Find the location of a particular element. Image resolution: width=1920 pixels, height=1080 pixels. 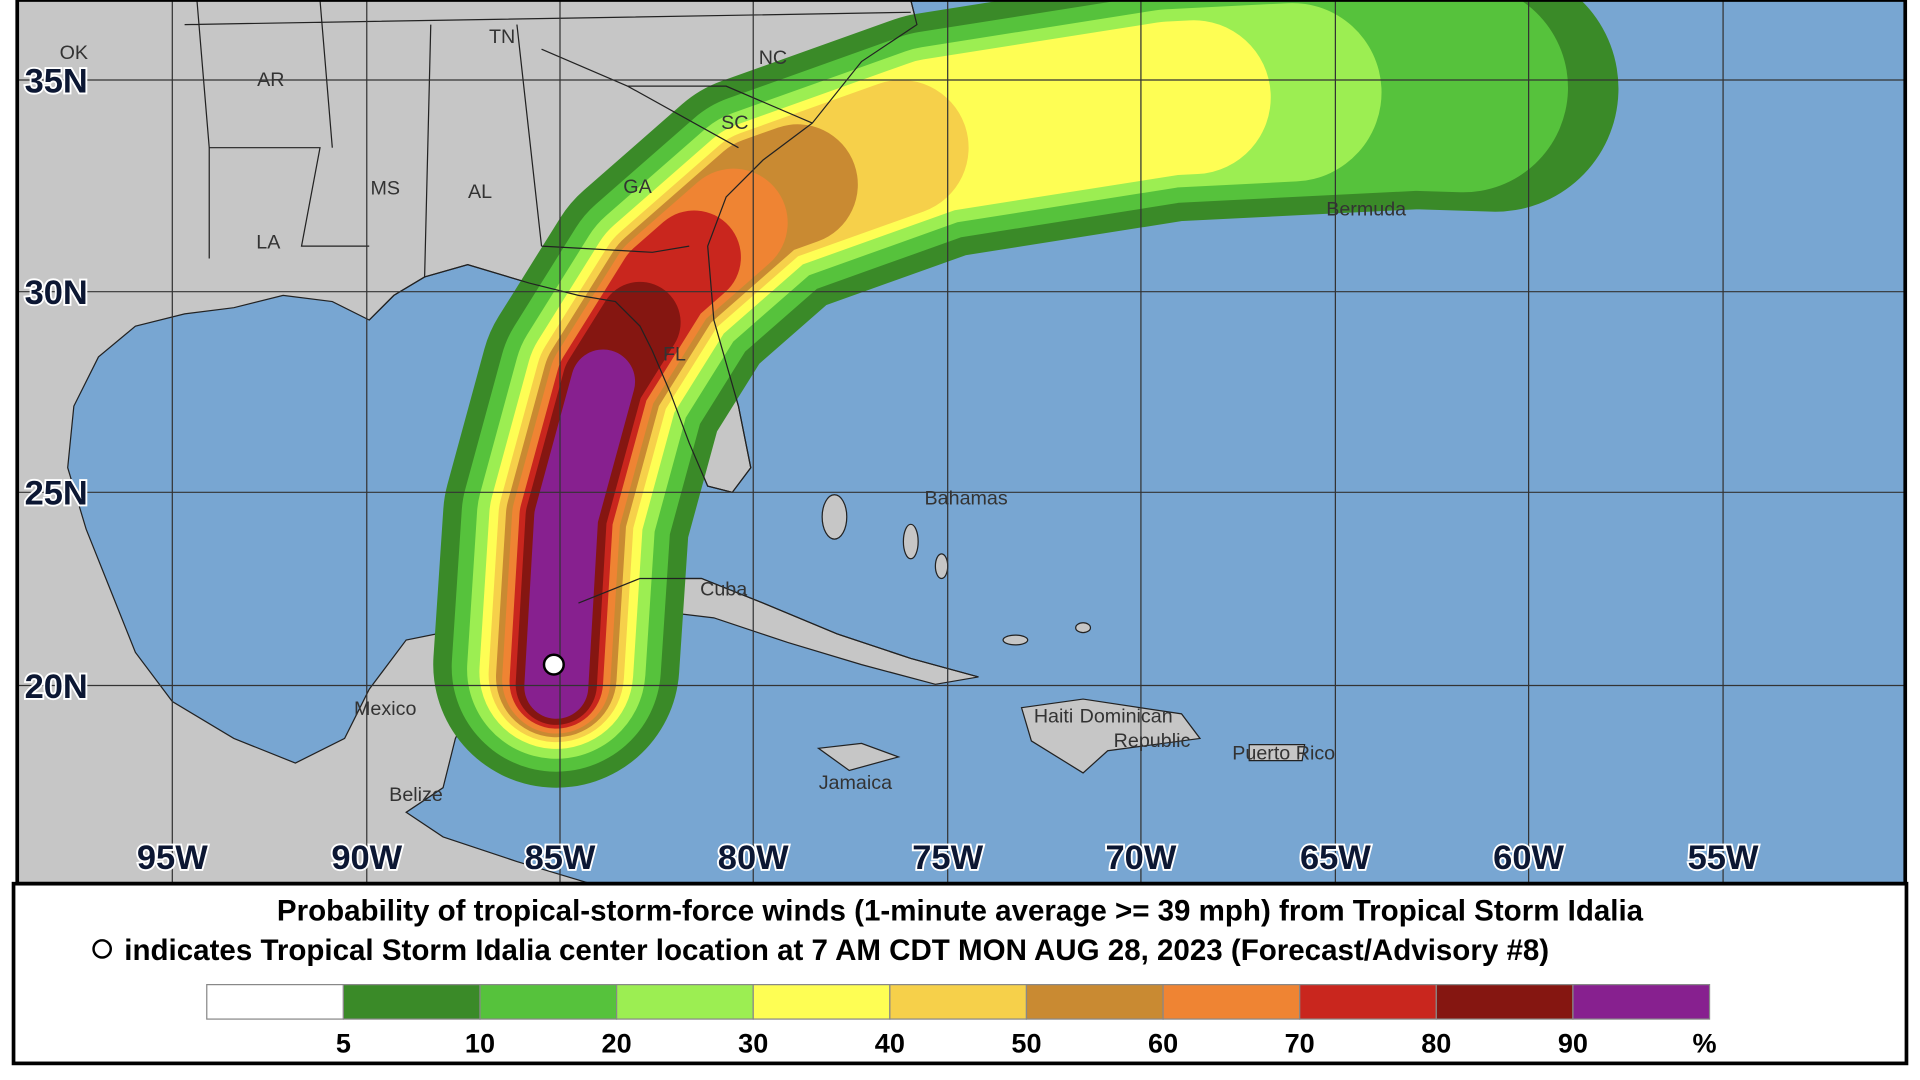

state-lines is located at coordinates (547, 138).